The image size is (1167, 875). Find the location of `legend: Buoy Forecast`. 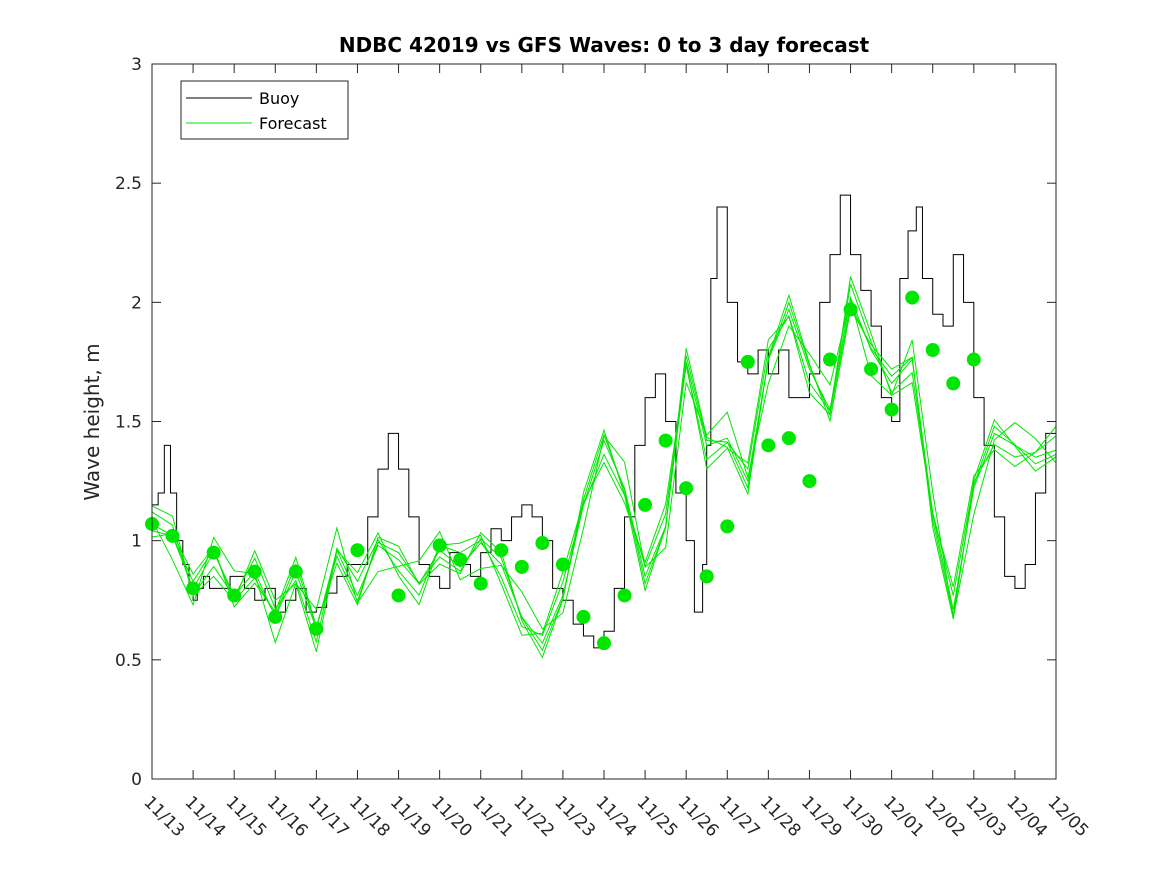

legend: Buoy Forecast is located at coordinates (264, 110).